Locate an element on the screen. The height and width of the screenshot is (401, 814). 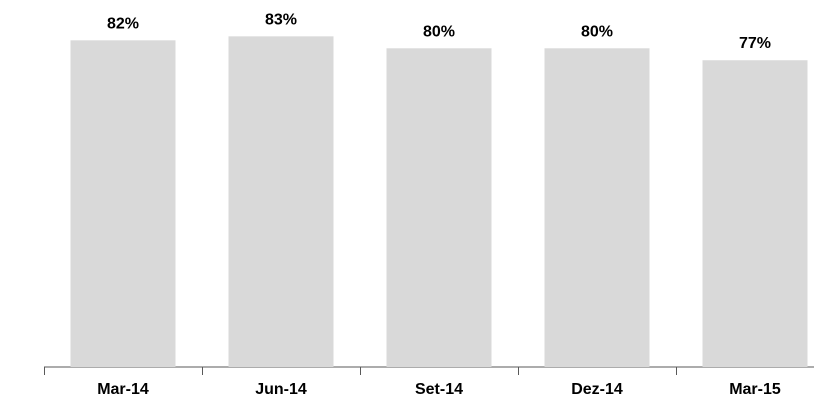
data-label-mar-15: 77% is located at coordinates (755, 43).